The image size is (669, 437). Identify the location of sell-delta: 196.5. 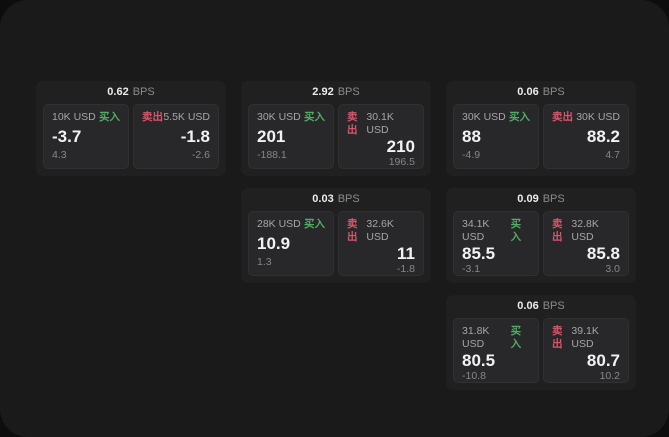
(401, 162).